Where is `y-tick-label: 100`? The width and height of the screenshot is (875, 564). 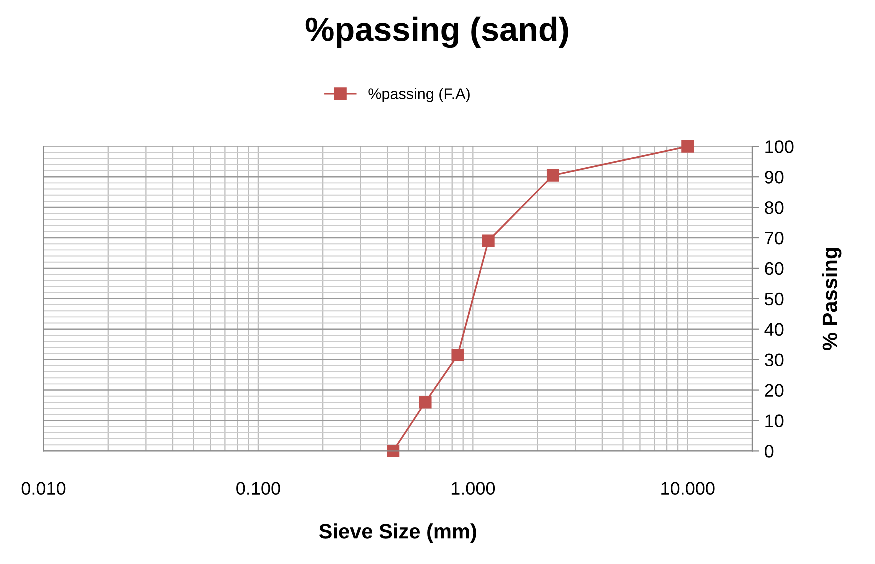 y-tick-label: 100 is located at coordinates (780, 147).